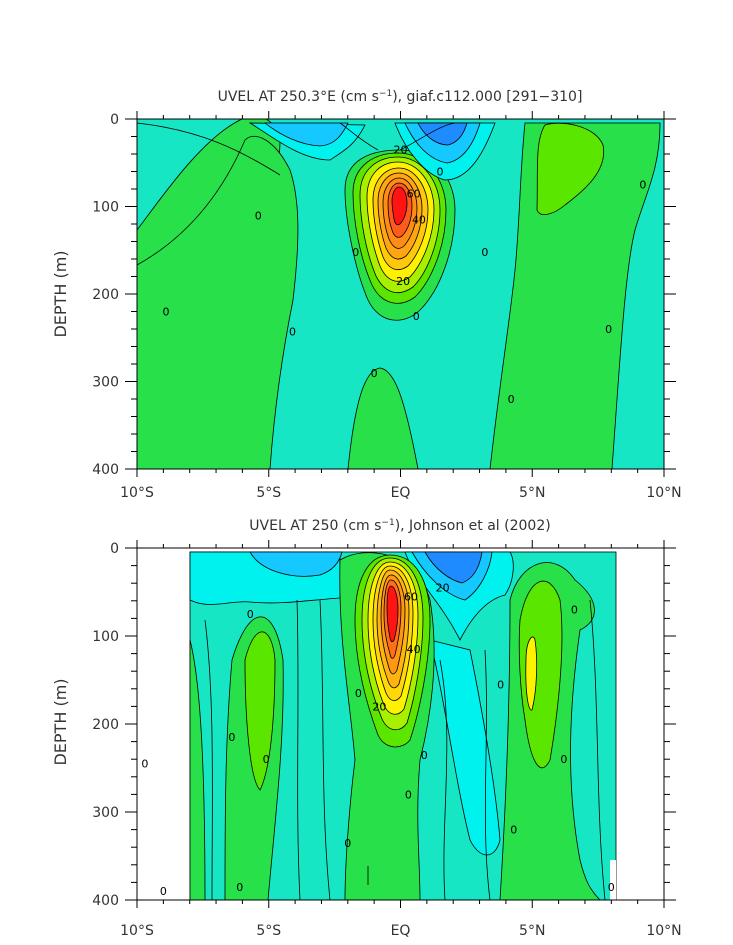  What do you see at coordinates (296, 564) in the screenshot?
I see `bottom-surface-sky-west` at bounding box center [296, 564].